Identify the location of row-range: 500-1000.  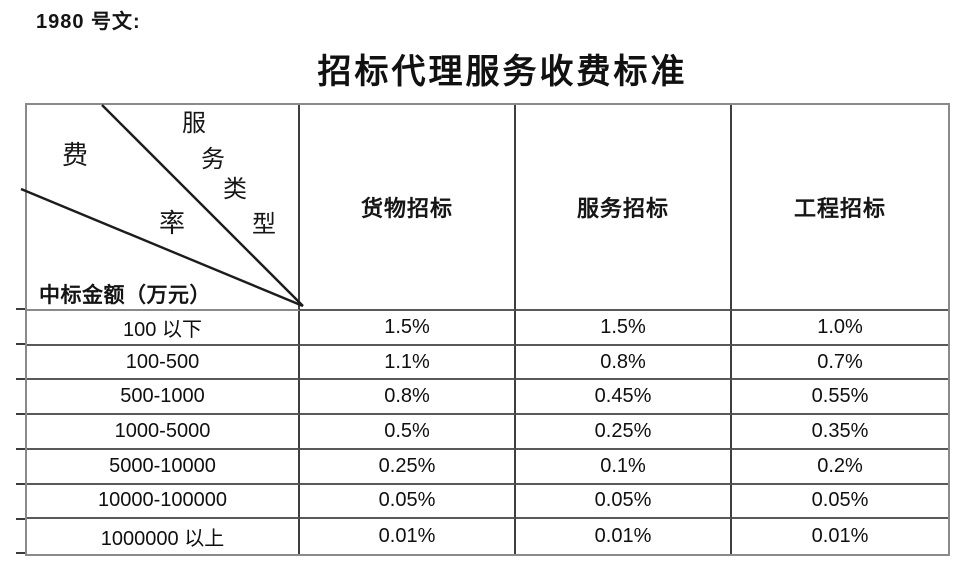
(163, 398).